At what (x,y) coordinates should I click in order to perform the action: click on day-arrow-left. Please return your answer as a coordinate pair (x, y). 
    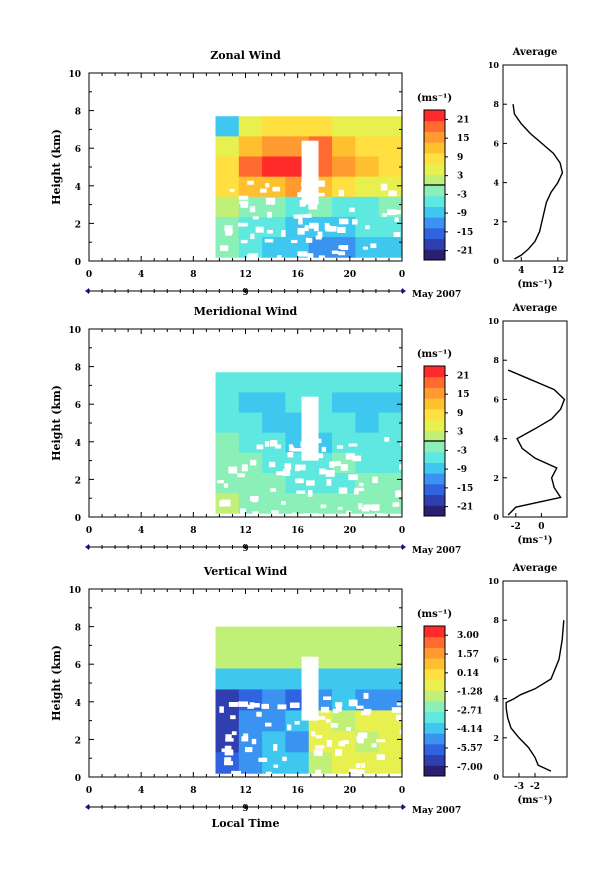
    Looking at the image, I should click on (87, 807).